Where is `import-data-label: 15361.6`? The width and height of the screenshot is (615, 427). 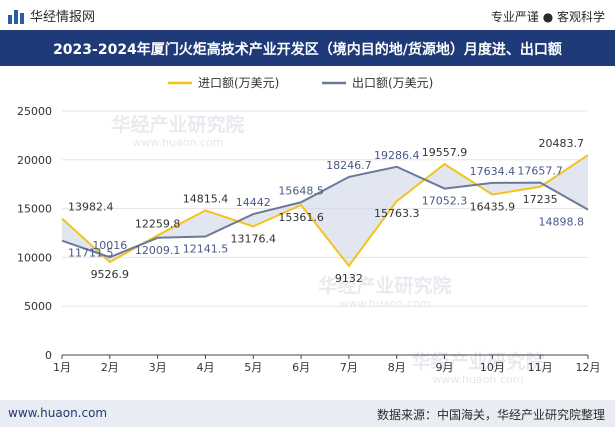
import-data-label: 15361.6 is located at coordinates (301, 217).